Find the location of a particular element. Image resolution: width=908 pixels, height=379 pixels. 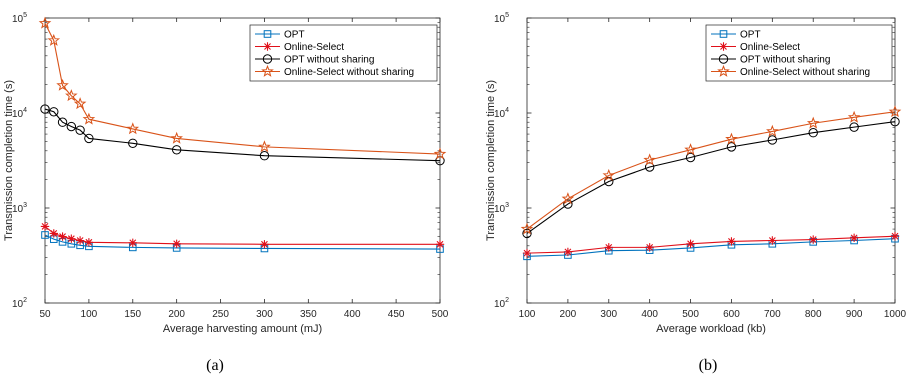

x-tick-label: 100 is located at coordinates (89, 314).